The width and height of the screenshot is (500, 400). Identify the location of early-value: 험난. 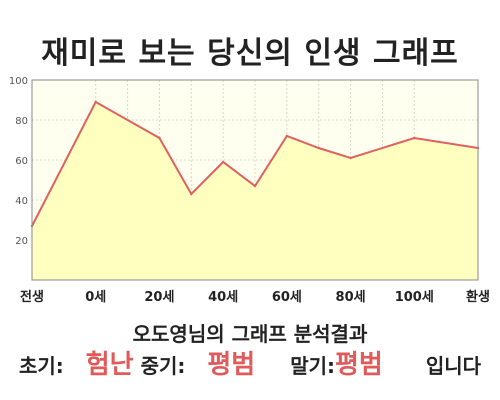
(109, 365).